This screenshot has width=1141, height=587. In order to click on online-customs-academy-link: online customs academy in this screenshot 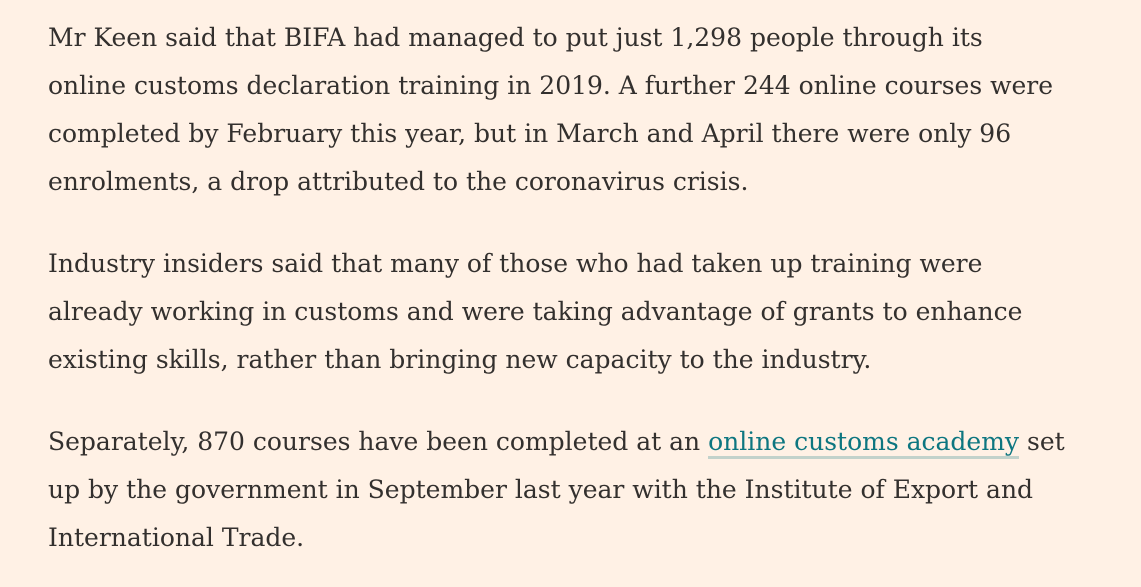, I will do `click(864, 443)`.